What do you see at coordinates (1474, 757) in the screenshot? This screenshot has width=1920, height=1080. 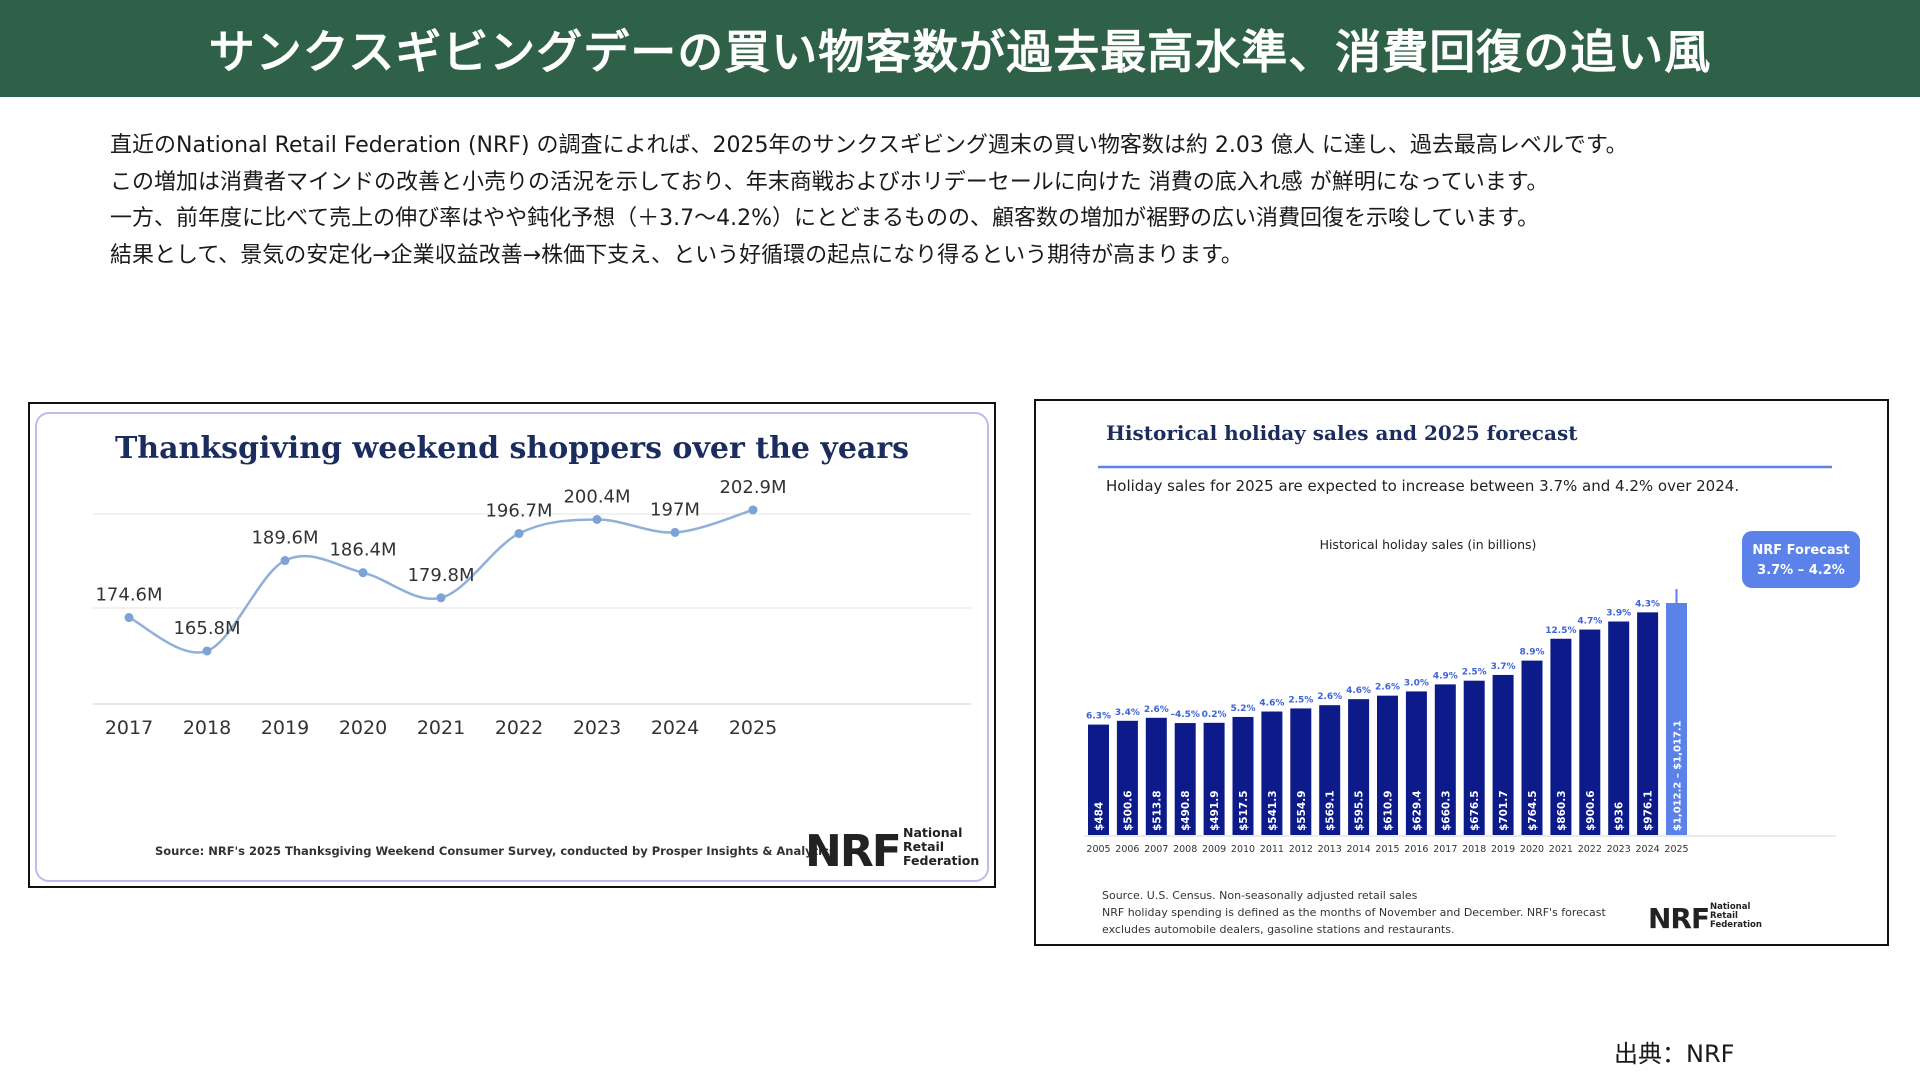 I see `sales-bar-2018` at bounding box center [1474, 757].